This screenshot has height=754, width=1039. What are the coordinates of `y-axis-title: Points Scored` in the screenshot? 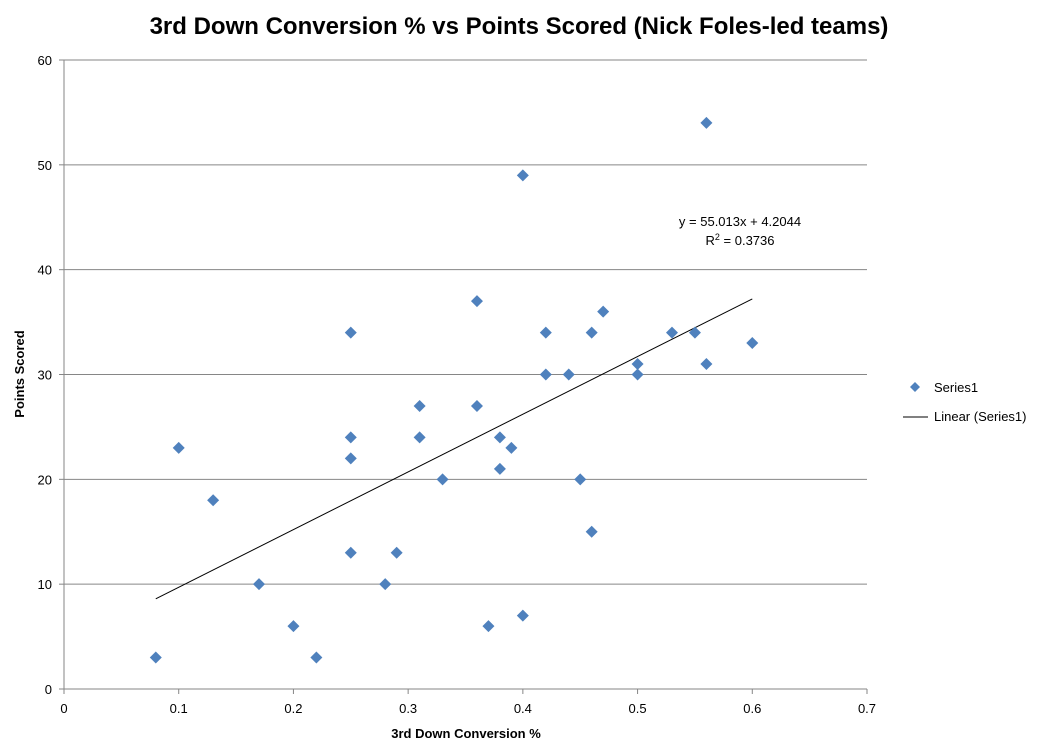 It's located at (19, 373).